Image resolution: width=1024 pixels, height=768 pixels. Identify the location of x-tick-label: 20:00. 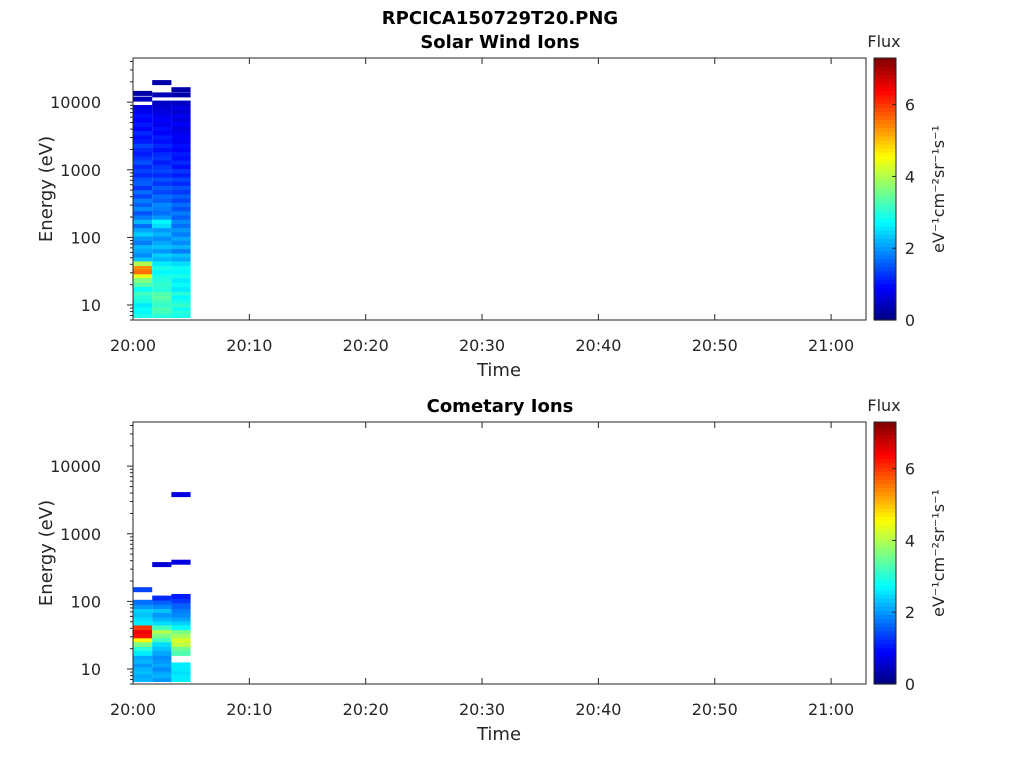
(133, 345).